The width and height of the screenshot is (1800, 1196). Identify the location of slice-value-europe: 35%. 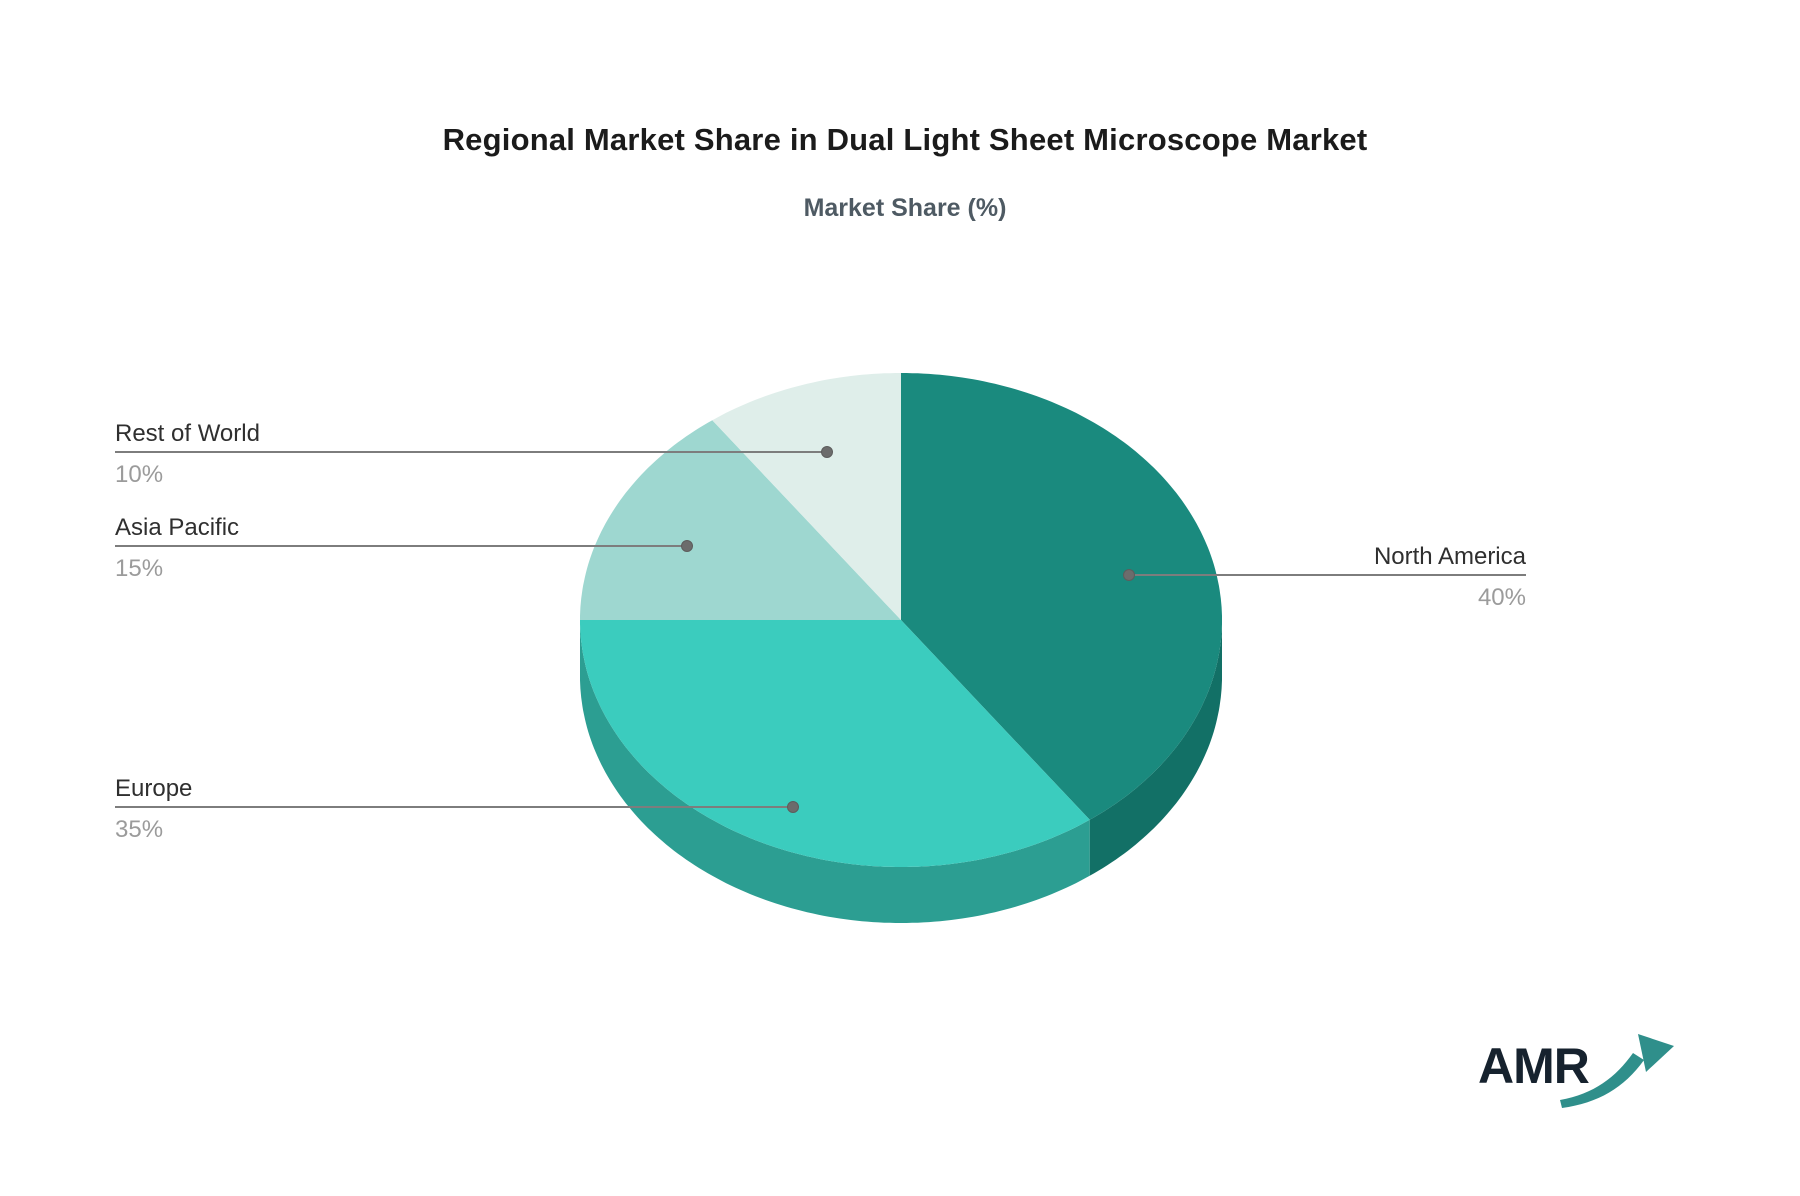
(139, 829).